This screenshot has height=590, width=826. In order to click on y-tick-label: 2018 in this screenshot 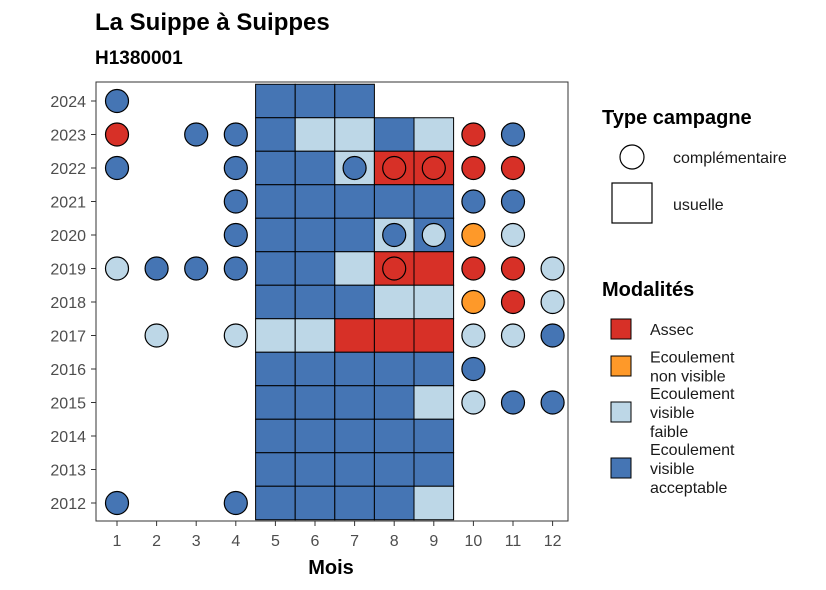, I will do `click(68, 303)`.